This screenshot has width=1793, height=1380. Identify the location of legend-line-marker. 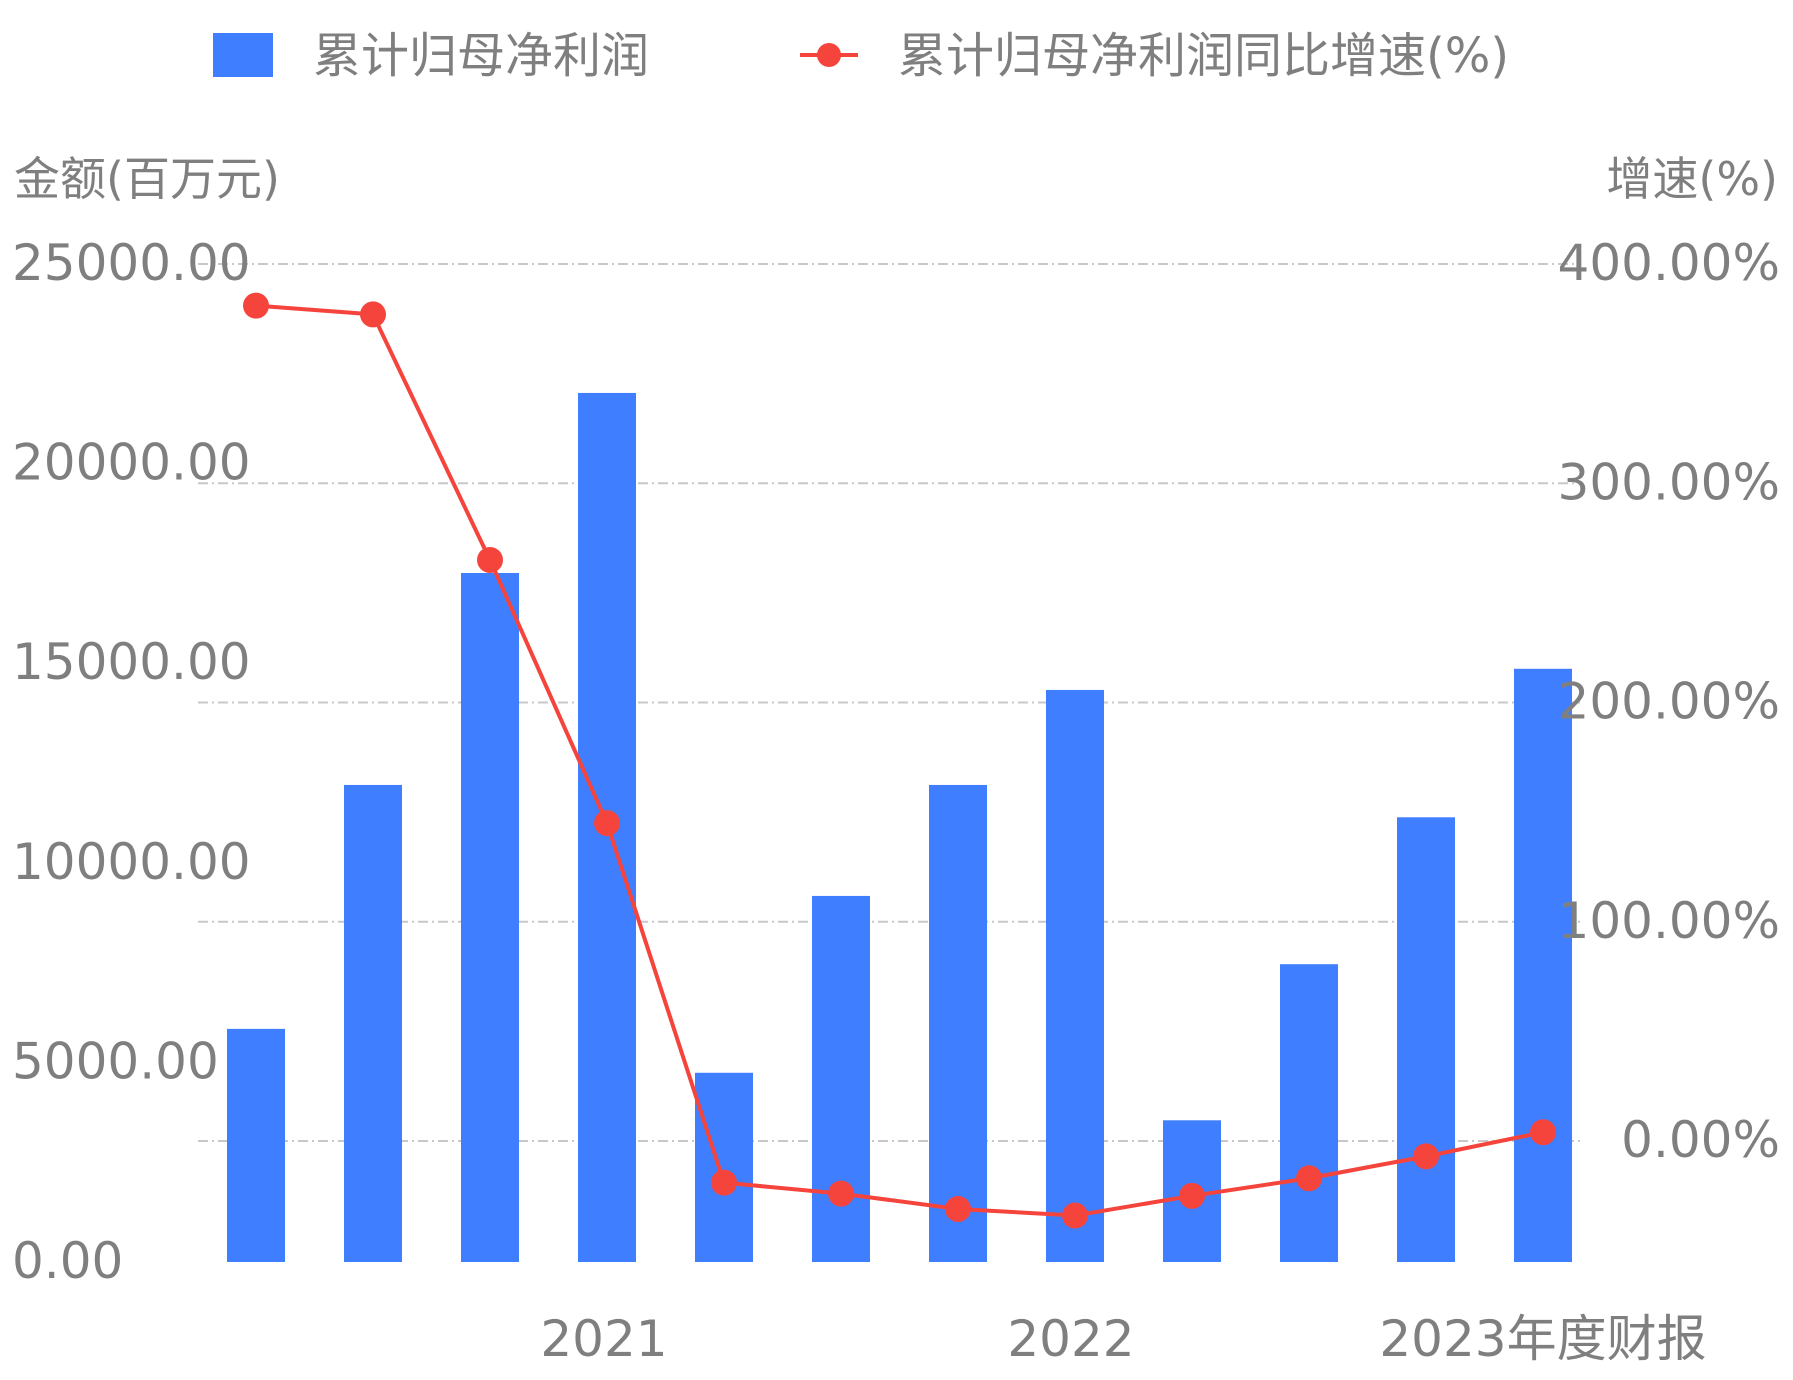
(829, 55).